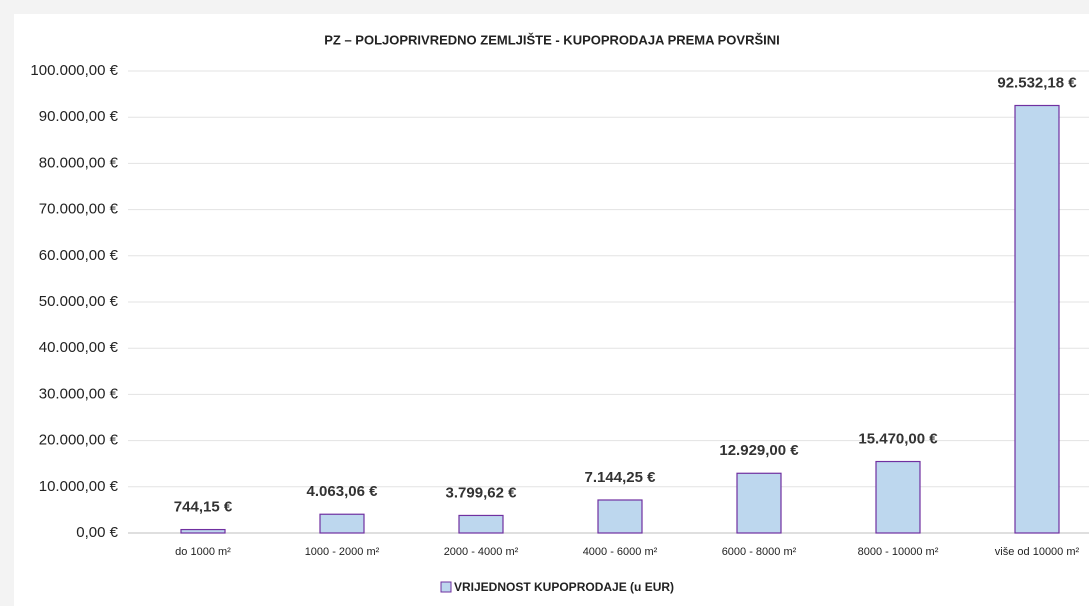 This screenshot has height=606, width=1089. Describe the element at coordinates (79, 116) in the screenshot. I see `y-tick-label: 90.000,00 €` at that location.